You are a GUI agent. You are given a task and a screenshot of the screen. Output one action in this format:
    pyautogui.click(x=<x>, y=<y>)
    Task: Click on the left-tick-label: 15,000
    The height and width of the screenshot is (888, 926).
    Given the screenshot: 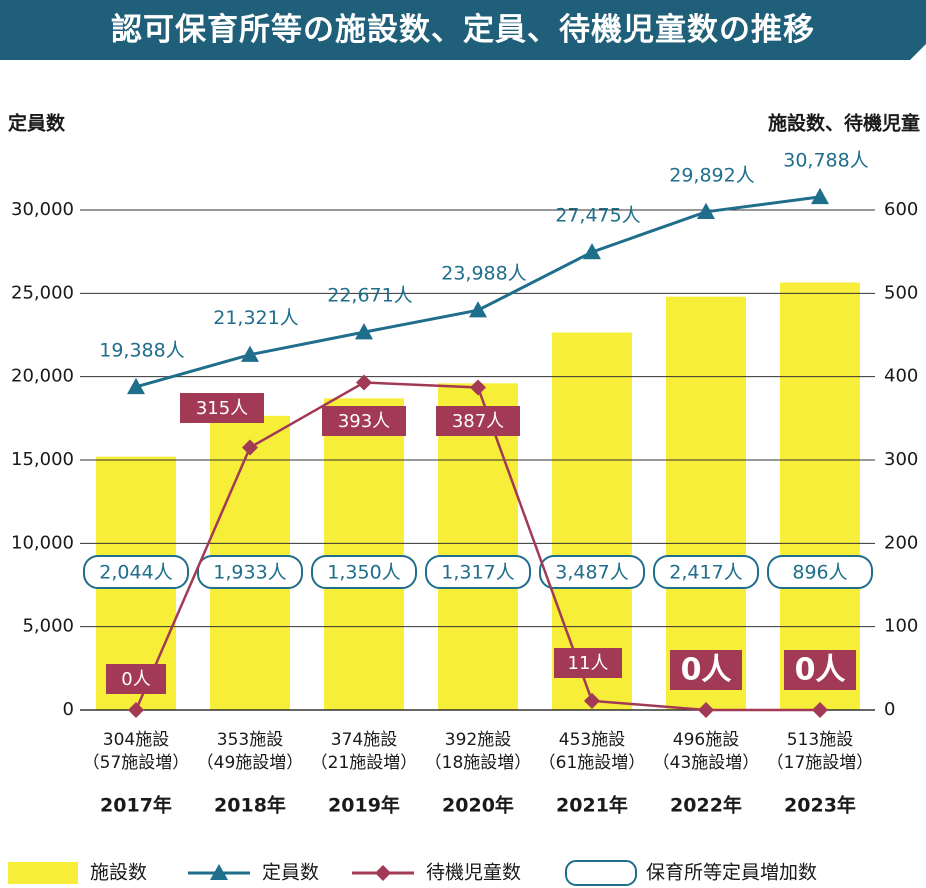 What is the action you would take?
    pyautogui.click(x=42, y=459)
    